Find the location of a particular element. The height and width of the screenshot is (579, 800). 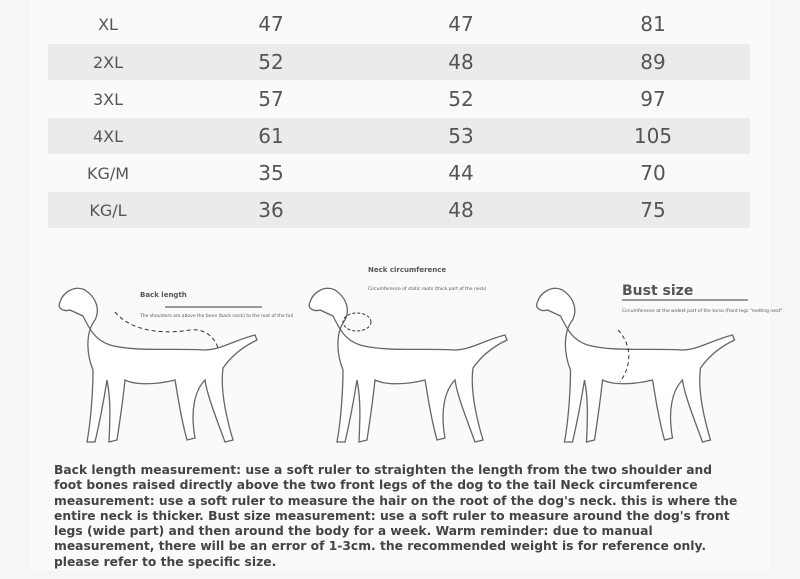

table-cell: XL is located at coordinates (108, 24).